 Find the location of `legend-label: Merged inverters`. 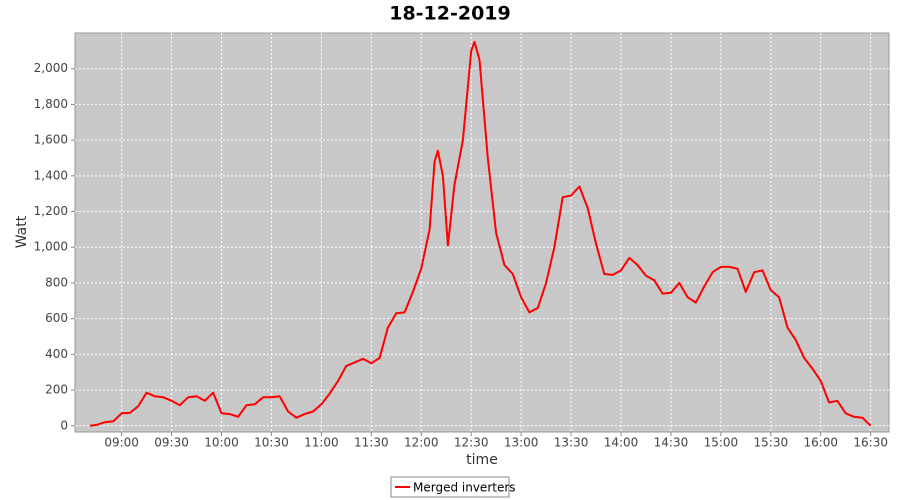

legend-label: Merged inverters is located at coordinates (464, 488).